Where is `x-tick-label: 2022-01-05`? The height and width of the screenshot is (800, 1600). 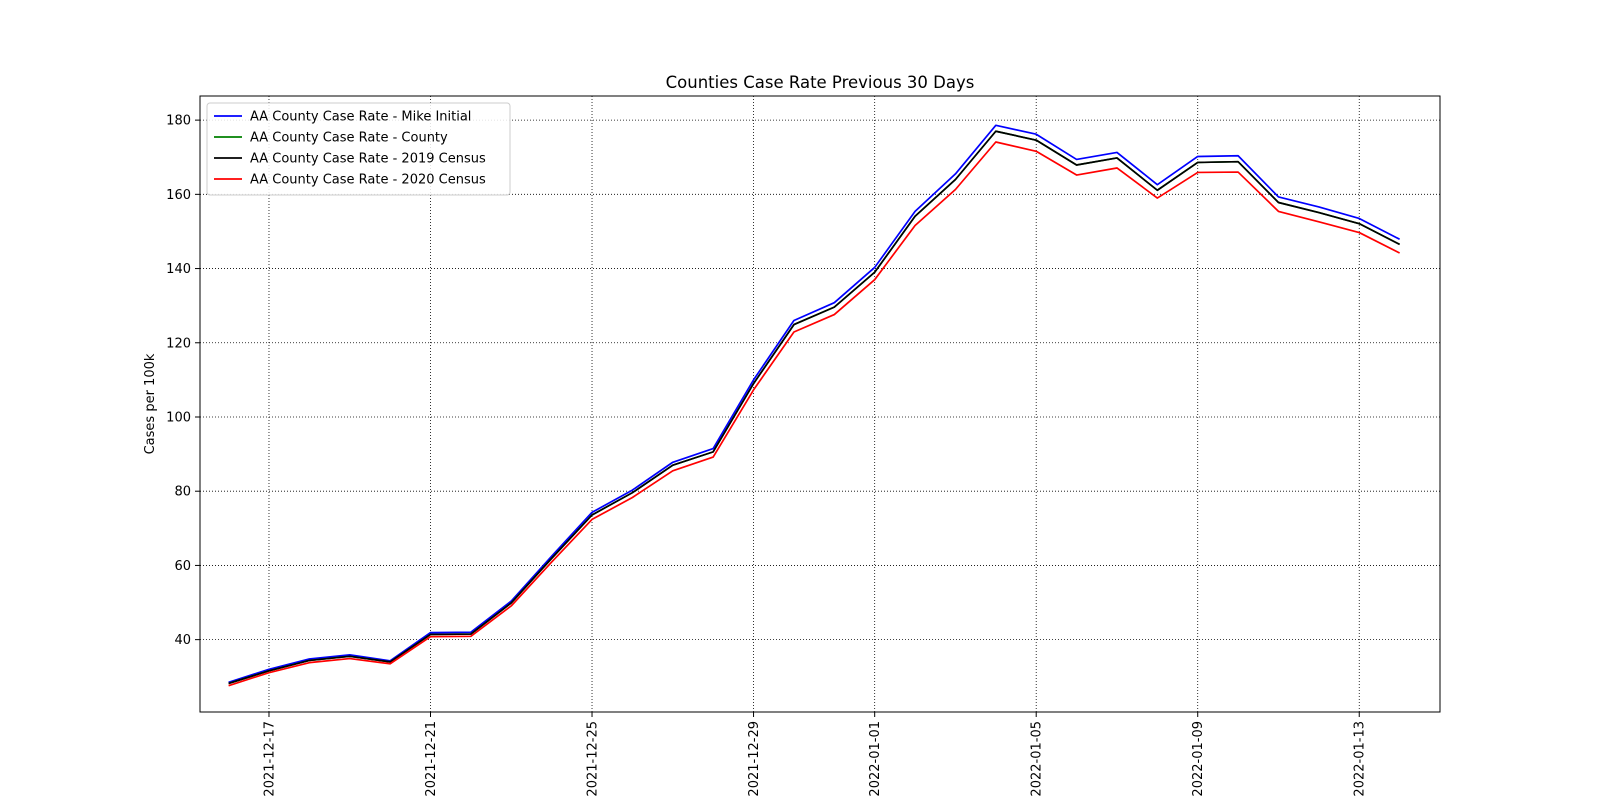 x-tick-label: 2022-01-05 is located at coordinates (1037, 759).